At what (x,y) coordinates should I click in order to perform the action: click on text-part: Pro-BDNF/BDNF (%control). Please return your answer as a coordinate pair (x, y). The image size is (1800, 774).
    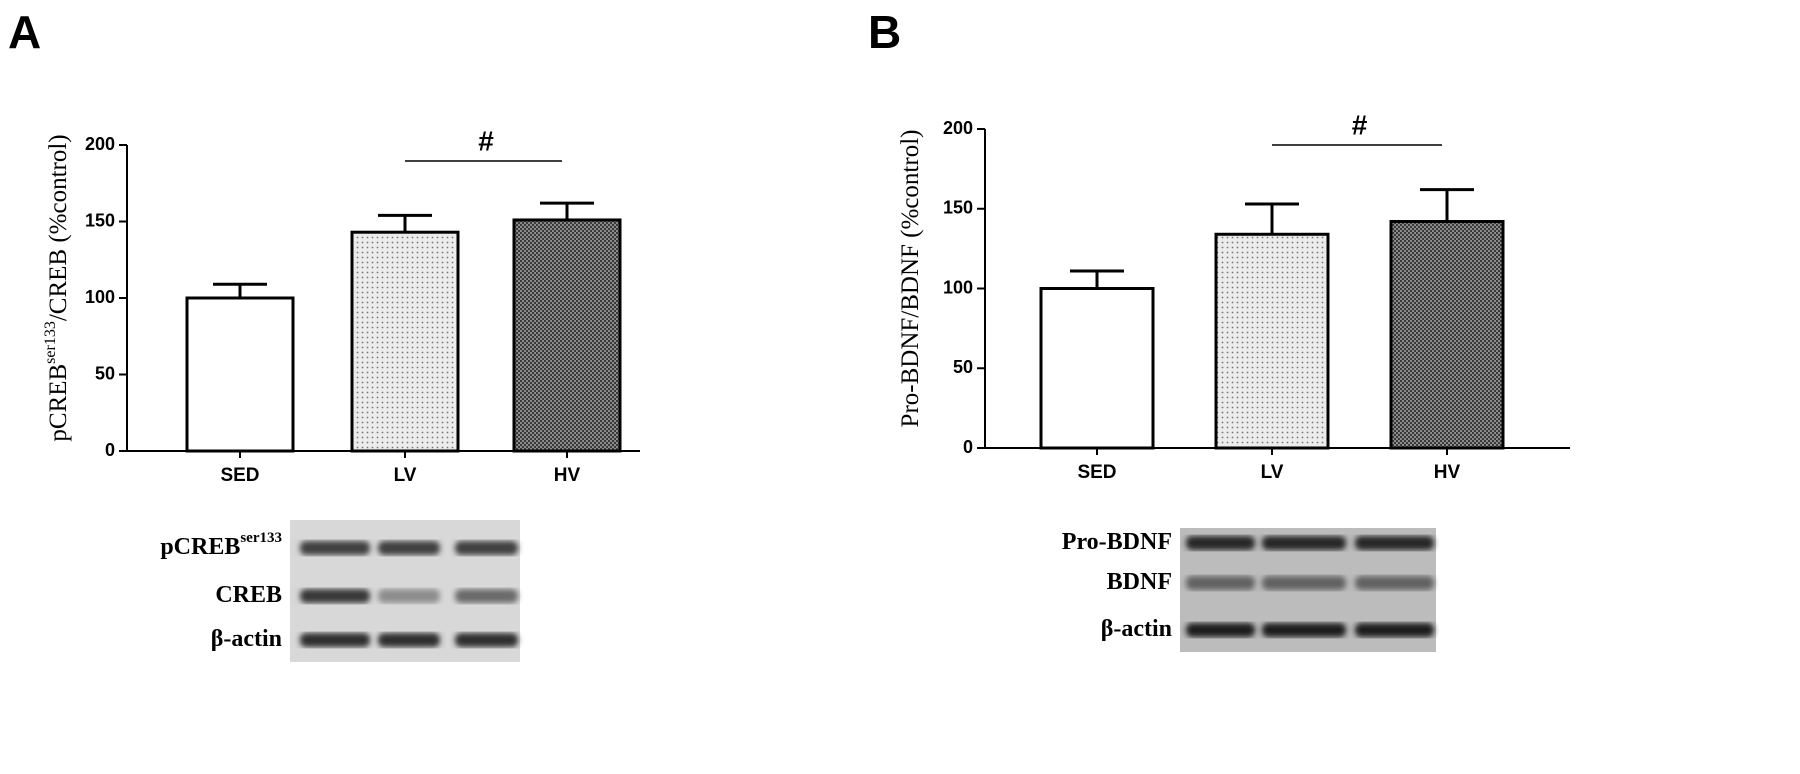
    Looking at the image, I should click on (910, 279).